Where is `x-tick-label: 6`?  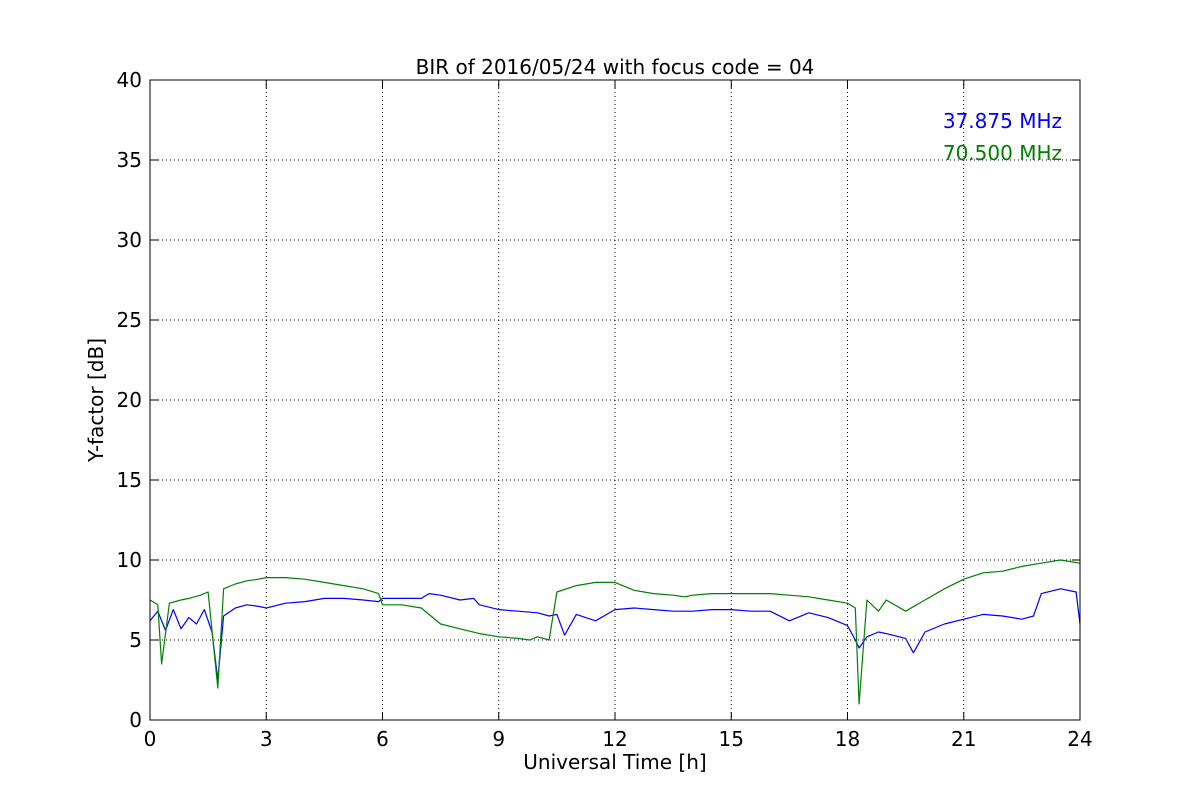
x-tick-label: 6 is located at coordinates (382, 739).